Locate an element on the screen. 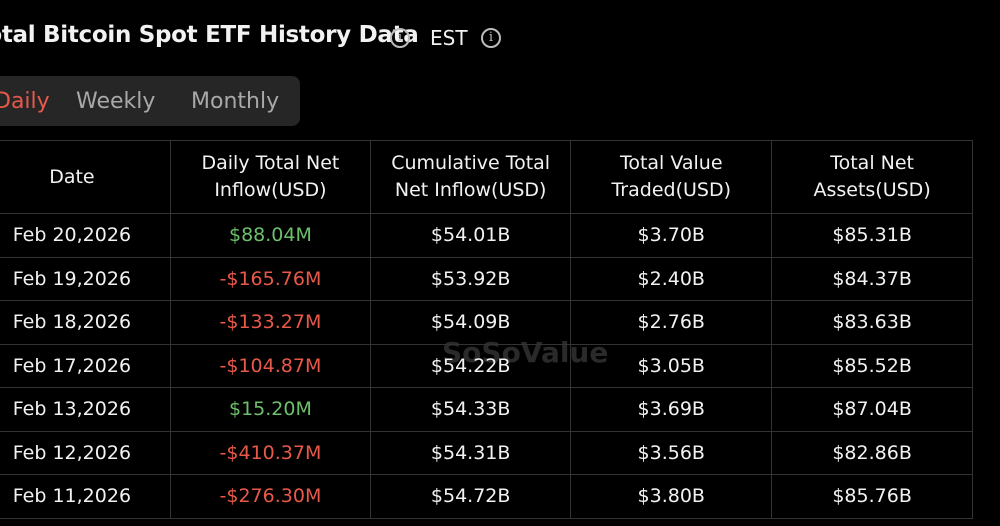 Image resolution: width=1000 pixels, height=526 pixels. data-row: Feb 17,2026 -$104.87M $54.22B $3.05B $85.52B is located at coordinates (486, 365).